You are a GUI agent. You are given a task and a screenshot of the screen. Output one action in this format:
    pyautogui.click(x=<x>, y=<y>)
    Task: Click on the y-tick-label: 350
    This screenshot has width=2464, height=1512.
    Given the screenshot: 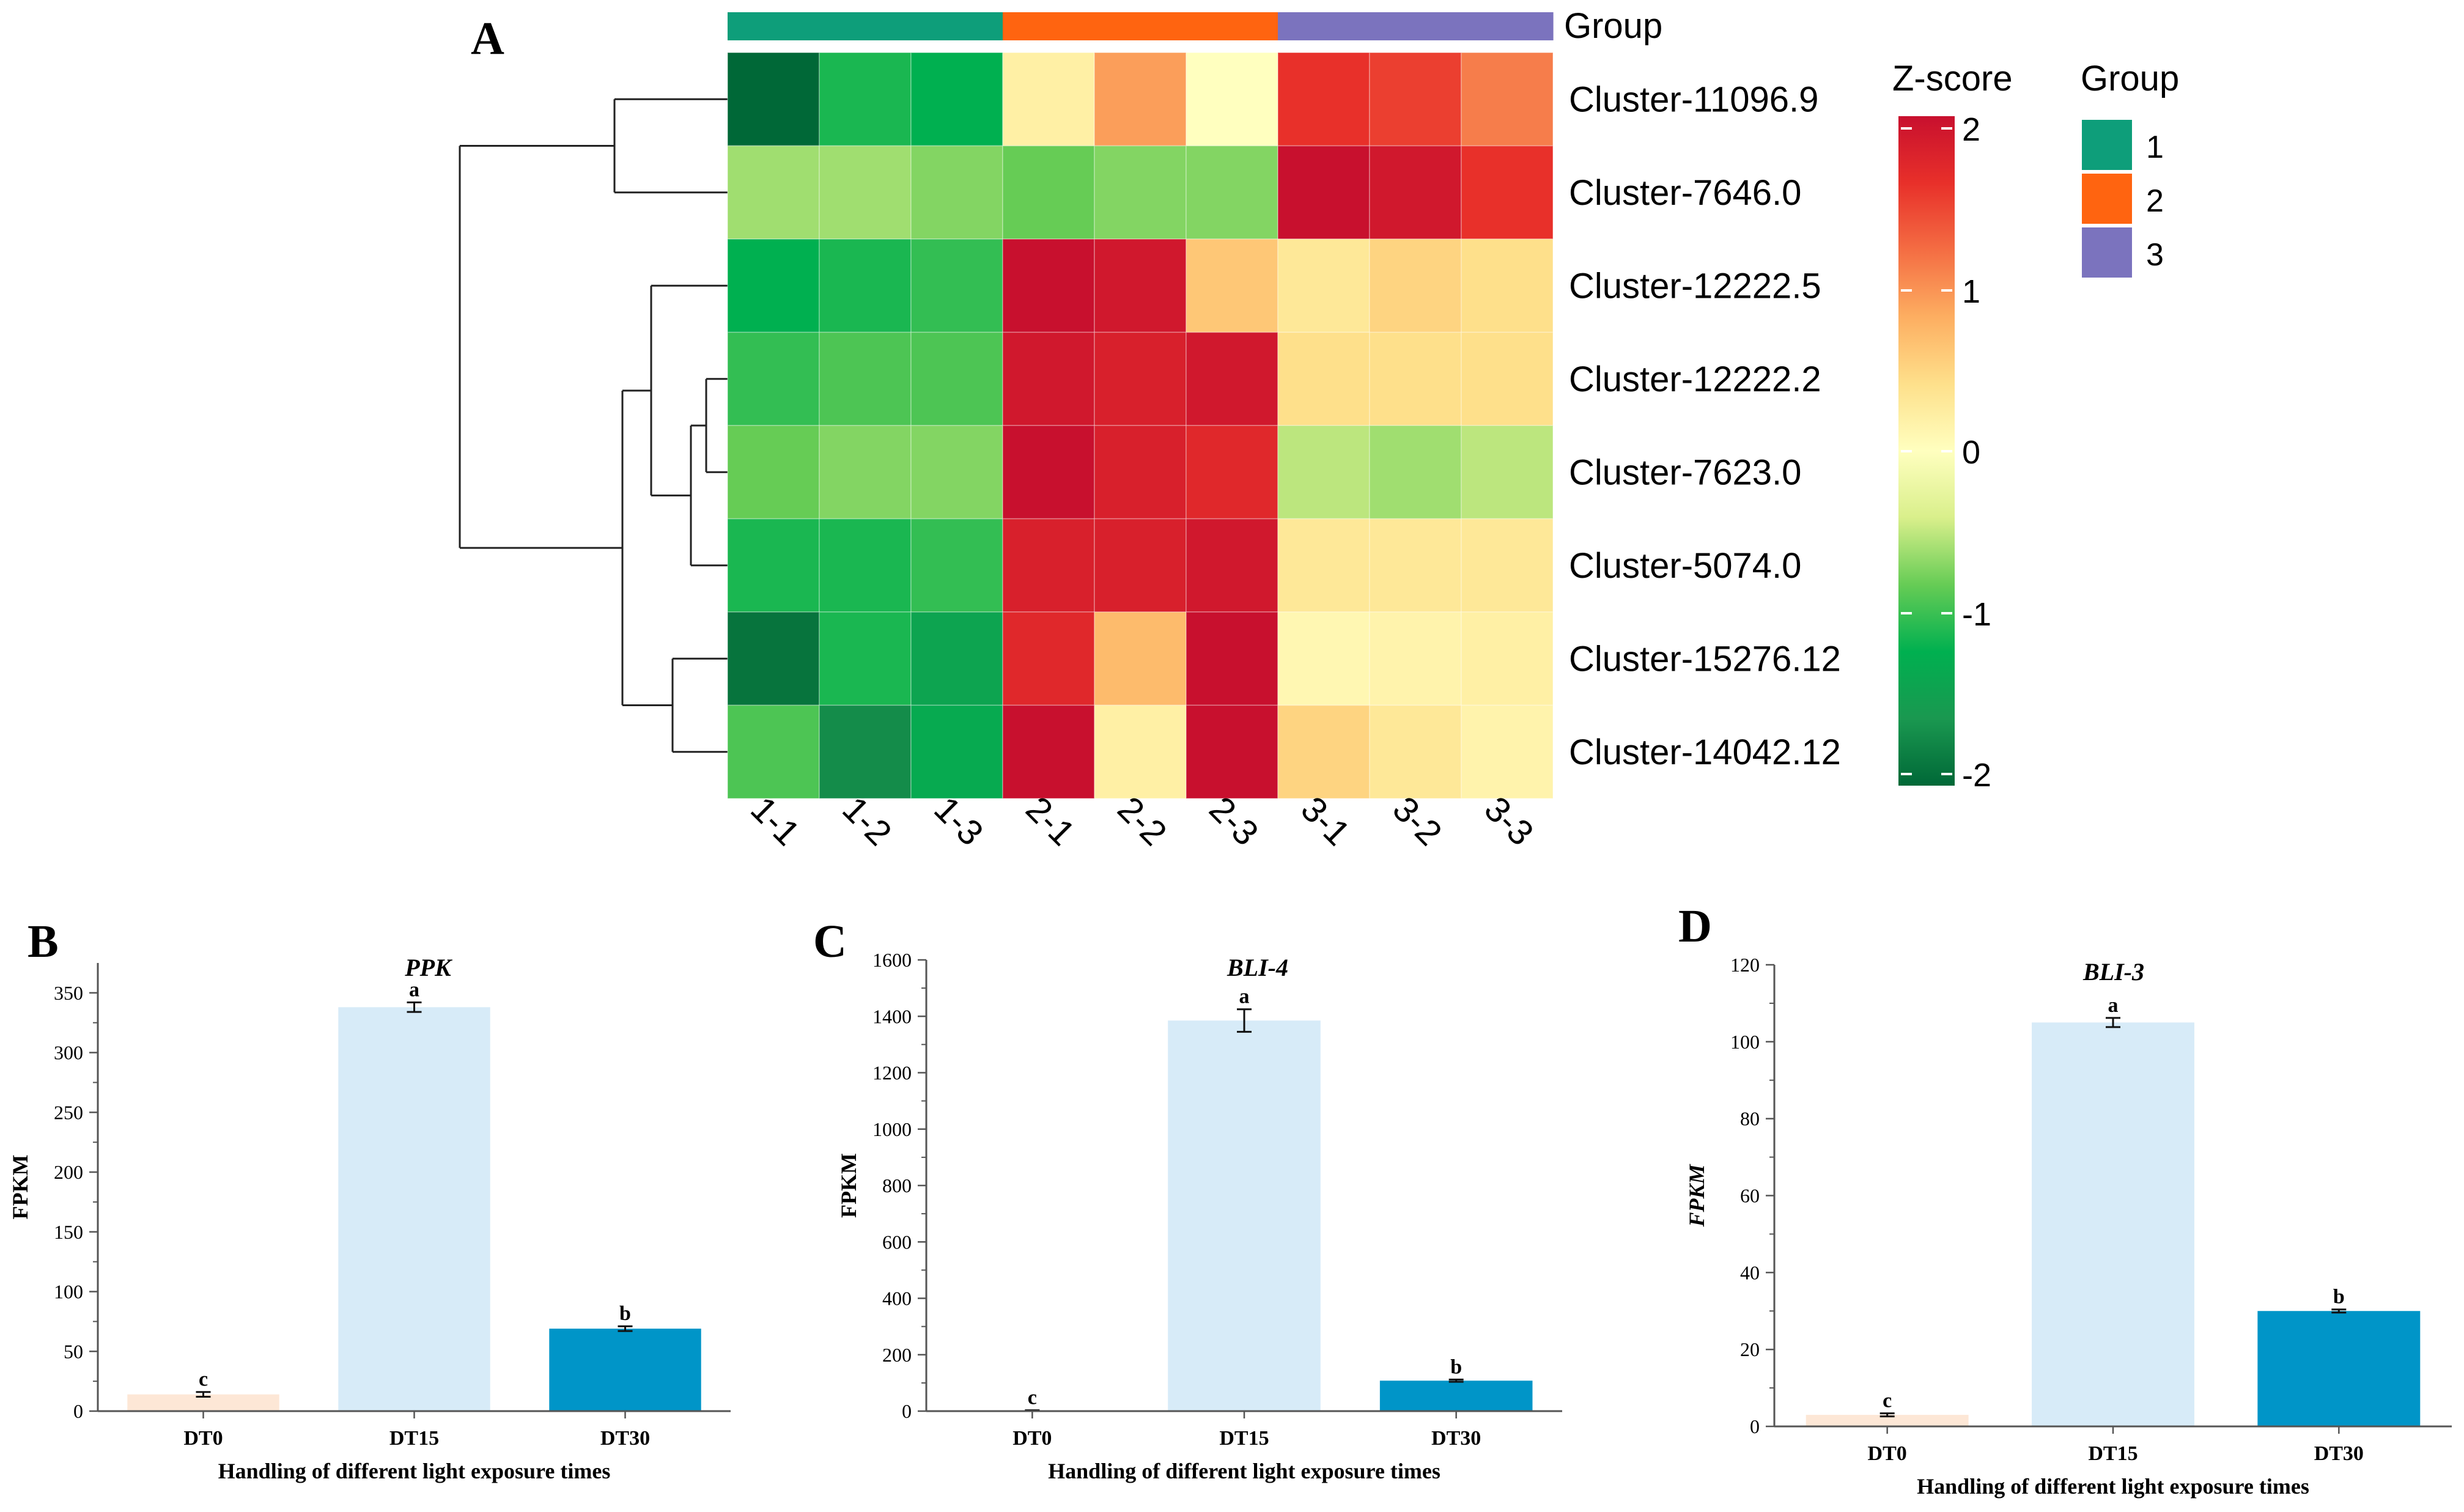 What is the action you would take?
    pyautogui.click(x=68, y=993)
    